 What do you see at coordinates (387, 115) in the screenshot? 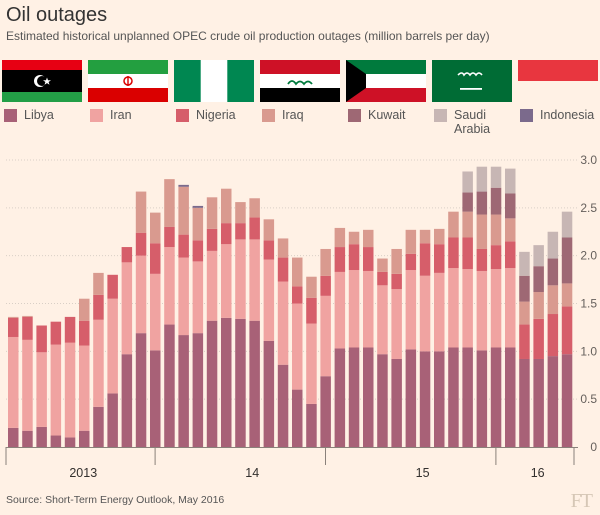
I see `legend-label: Kuwait` at bounding box center [387, 115].